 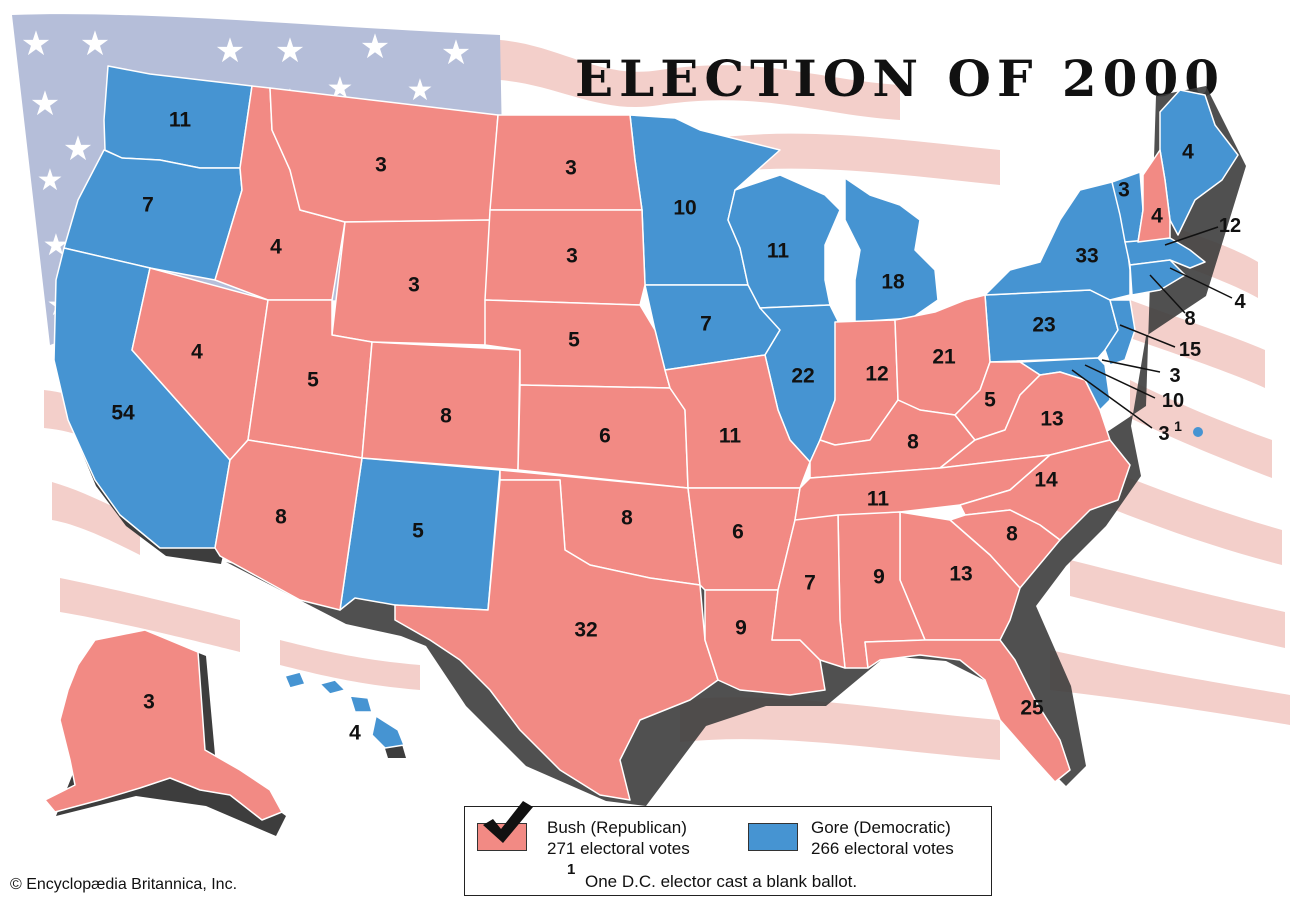 I want to click on check-mark-icon, so click(x=508, y=822).